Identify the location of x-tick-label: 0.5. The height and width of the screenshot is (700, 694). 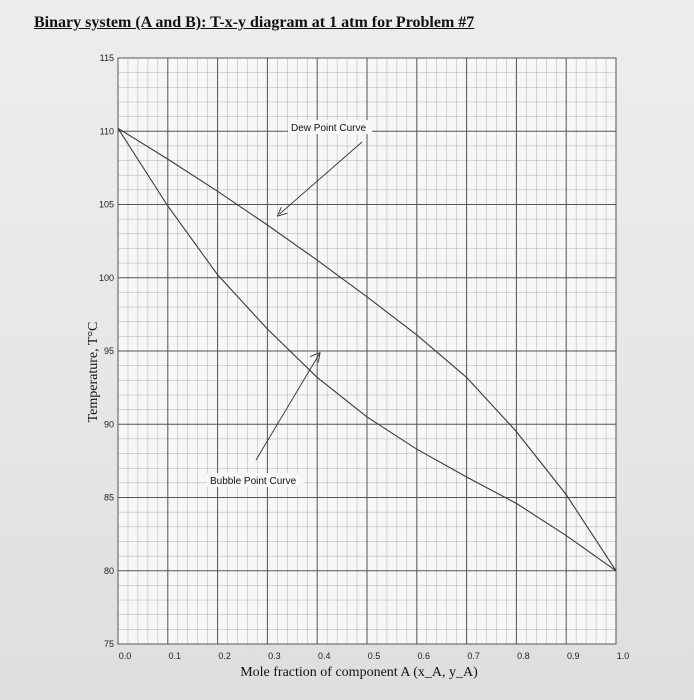
(374, 656).